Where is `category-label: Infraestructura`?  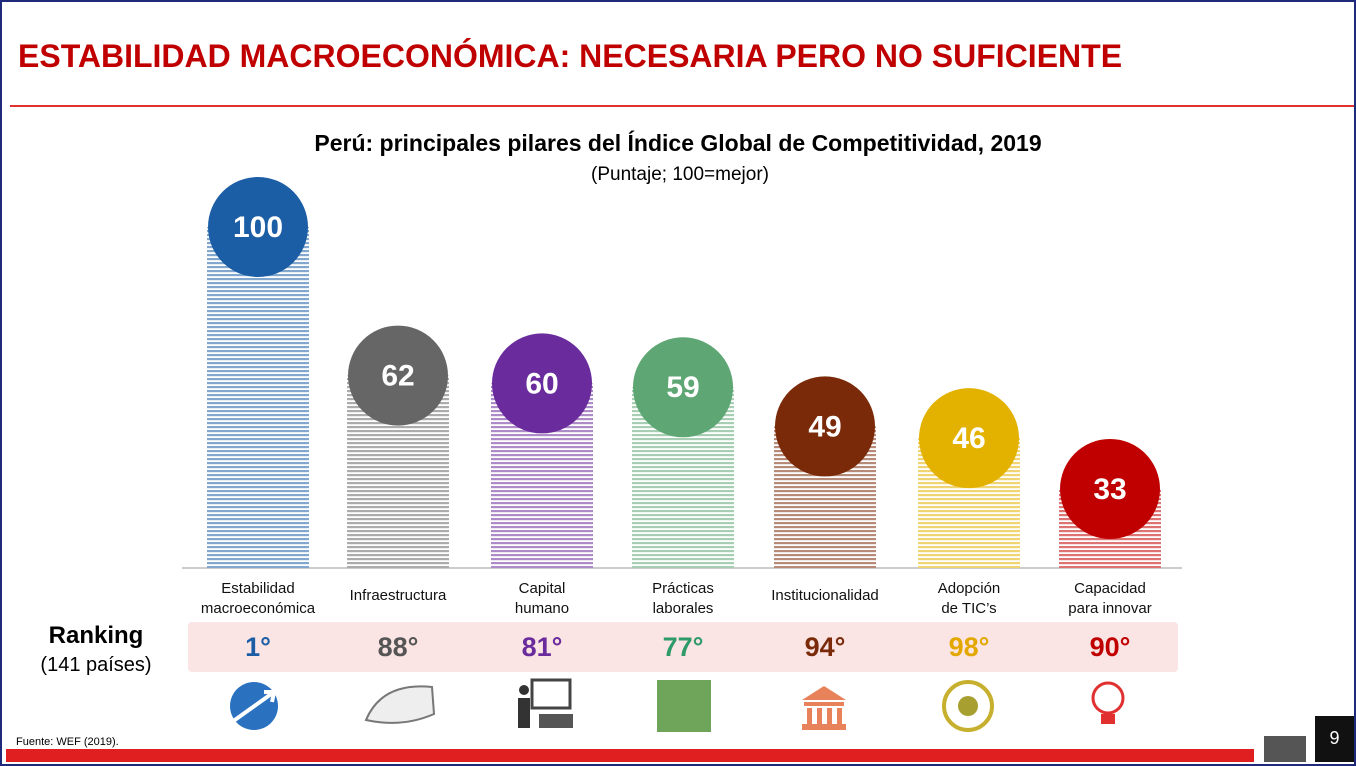 category-label: Infraestructura is located at coordinates (398, 595).